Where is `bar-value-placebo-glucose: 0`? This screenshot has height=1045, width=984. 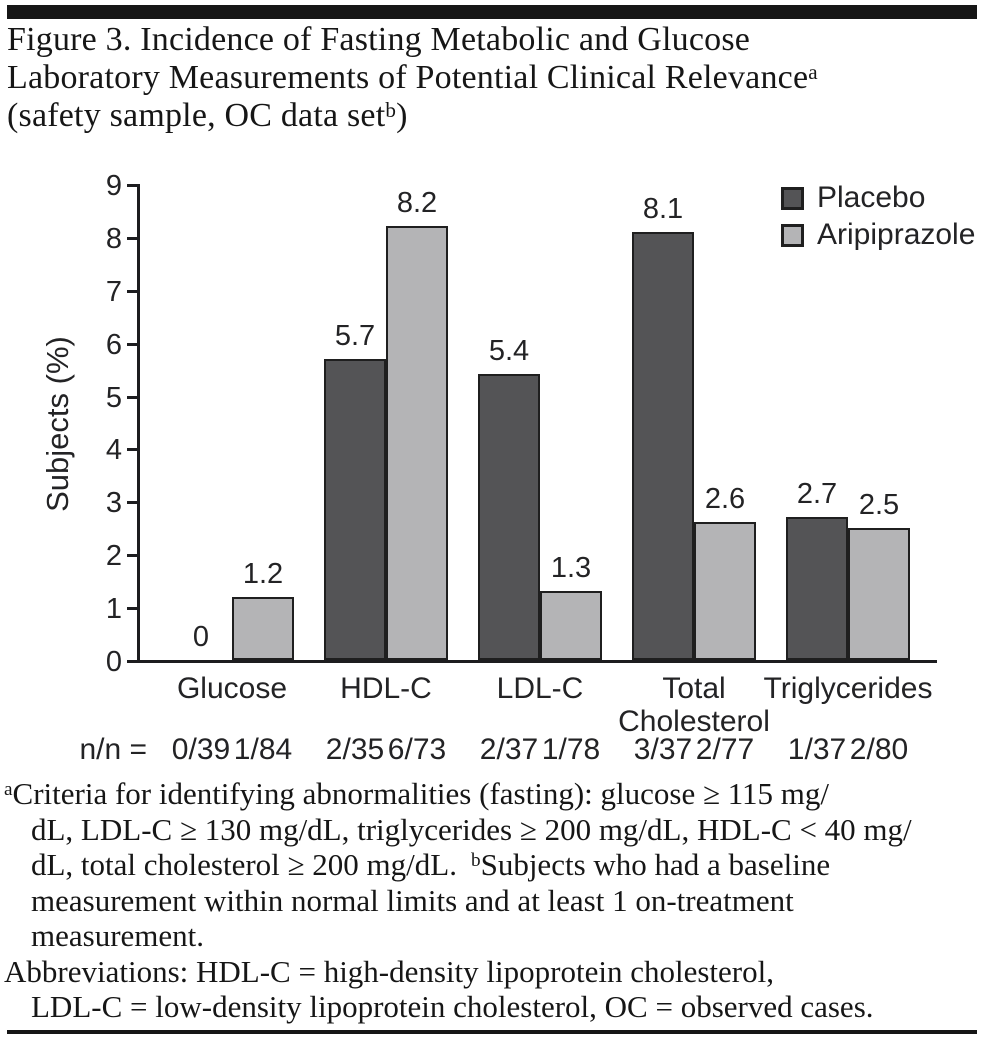
bar-value-placebo-glucose: 0 is located at coordinates (201, 637).